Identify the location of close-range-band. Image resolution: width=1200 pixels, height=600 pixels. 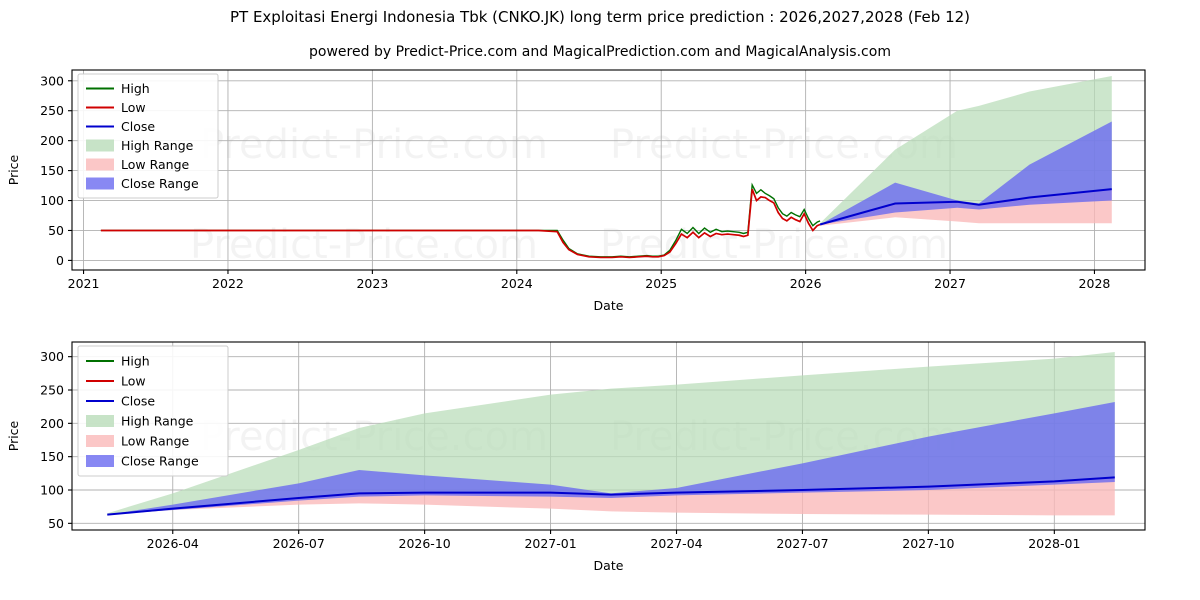
(966, 173).